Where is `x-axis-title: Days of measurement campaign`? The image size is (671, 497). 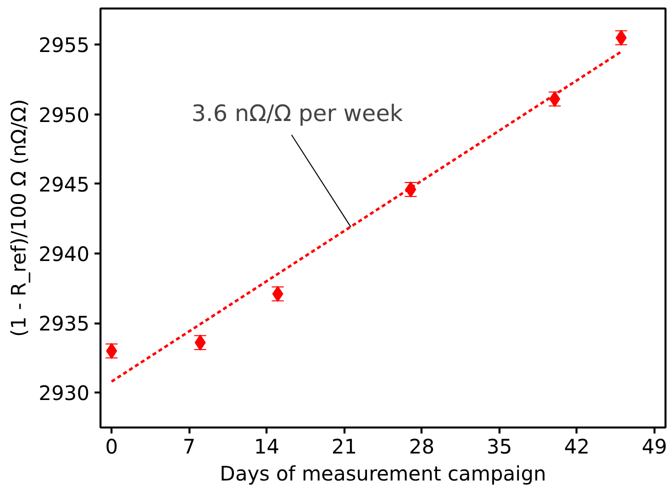
x-axis-title: Days of measurement campaign is located at coordinates (383, 474).